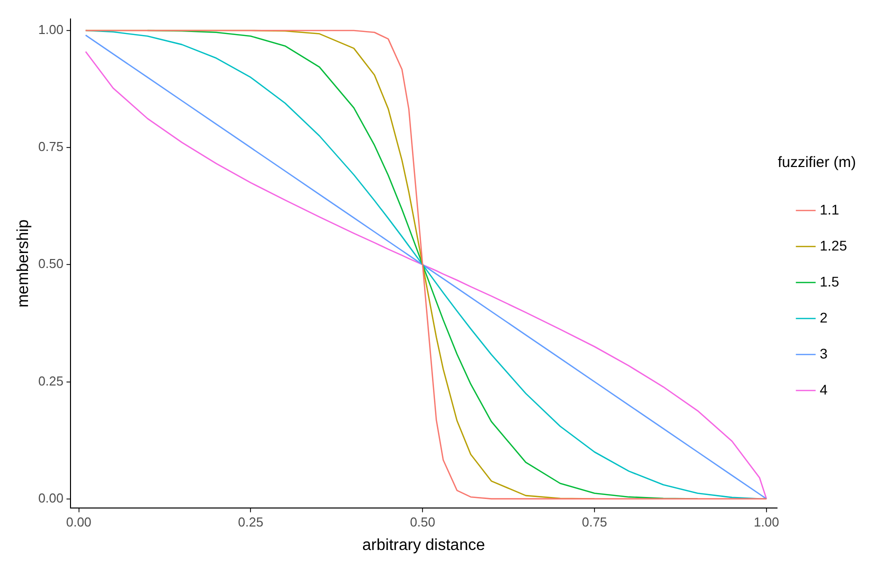 The width and height of the screenshot is (875, 565). I want to click on x-tick-label: 0.50, so click(423, 522).